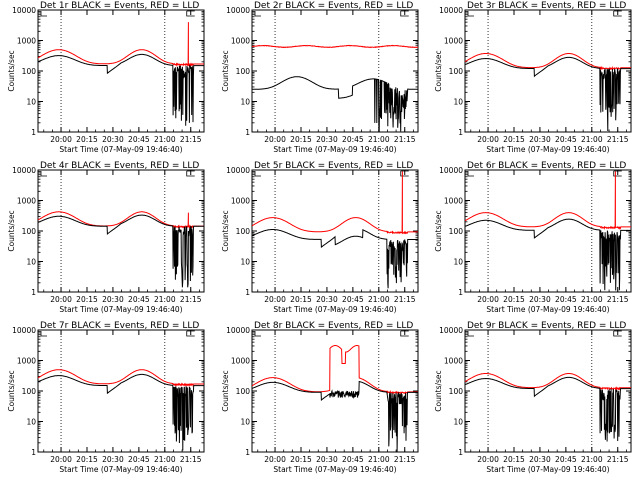  Describe the element at coordinates (119, 6) in the screenshot. I see `panel-title: Det 1r BLACK = Events, RED = LLD` at that location.